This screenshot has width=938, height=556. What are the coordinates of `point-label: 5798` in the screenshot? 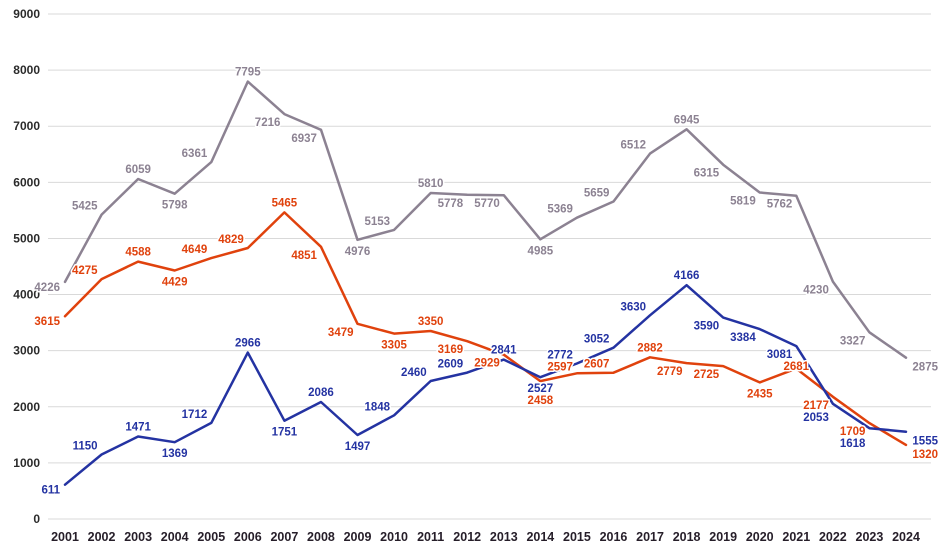 It's located at (175, 206).